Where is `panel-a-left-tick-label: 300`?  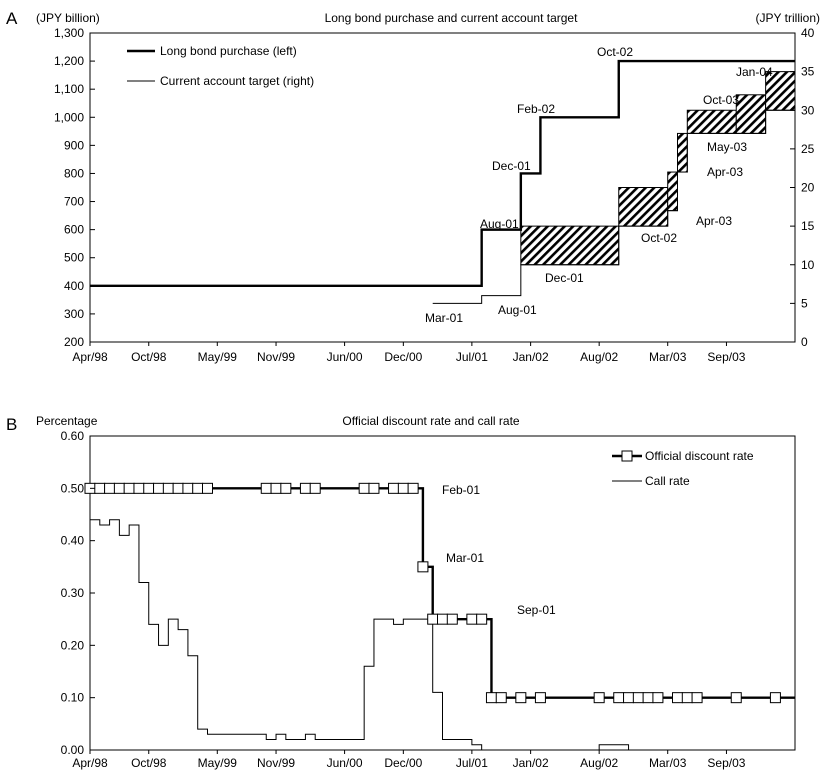 panel-a-left-tick-label: 300 is located at coordinates (74, 314).